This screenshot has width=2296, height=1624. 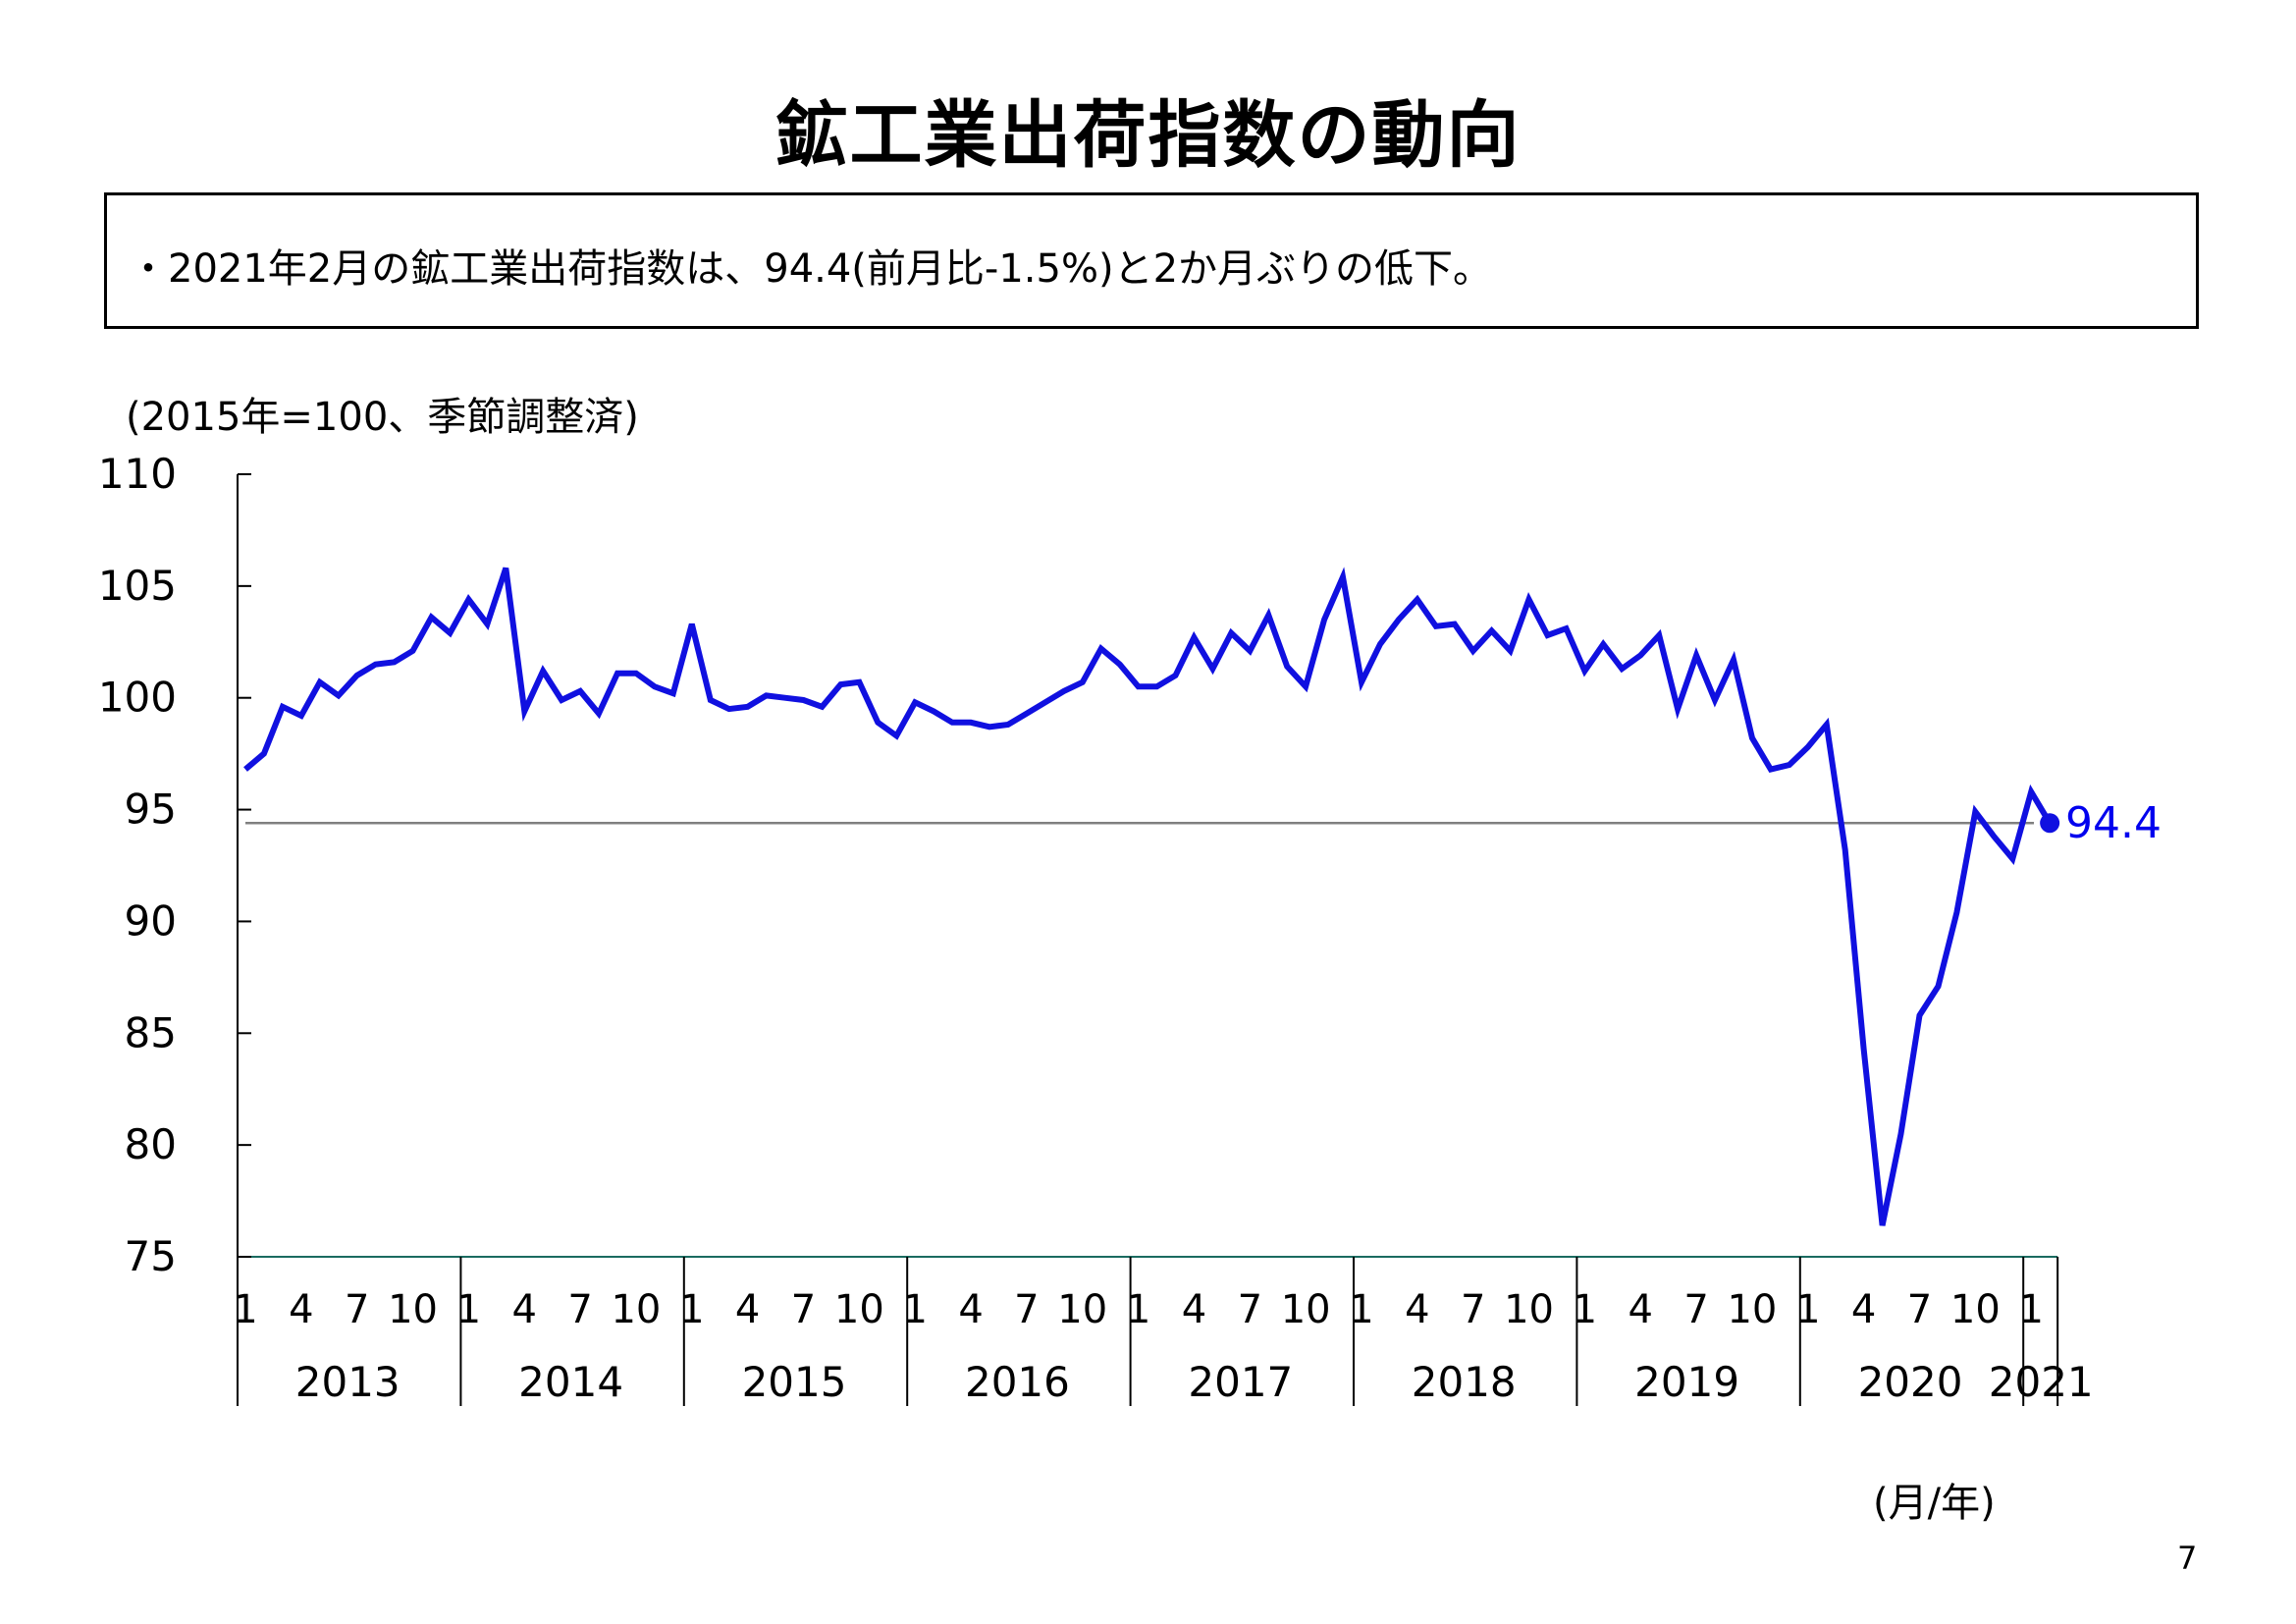 I want to click on y-tick-label: 80, so click(x=151, y=1144).